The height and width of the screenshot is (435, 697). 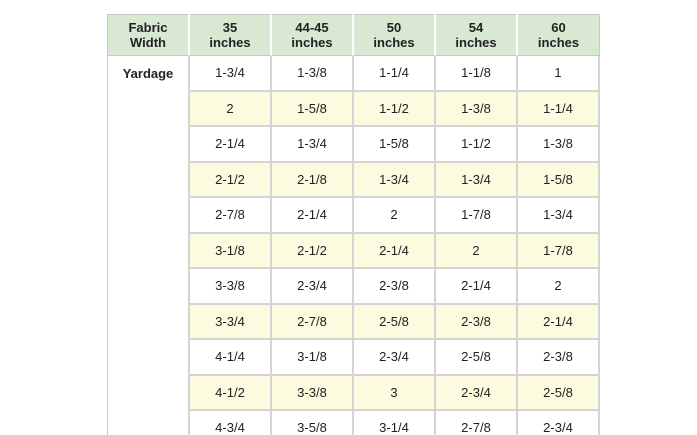 I want to click on table-row: 2-1/2 2-1/8 1-3/4 1-3/4 1-5/8, so click(x=353, y=180).